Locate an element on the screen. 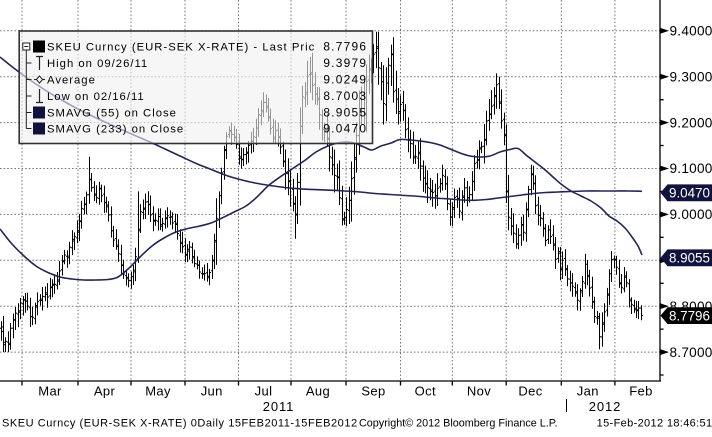 The height and width of the screenshot is (437, 712). svg-text: Nov is located at coordinates (479, 391).